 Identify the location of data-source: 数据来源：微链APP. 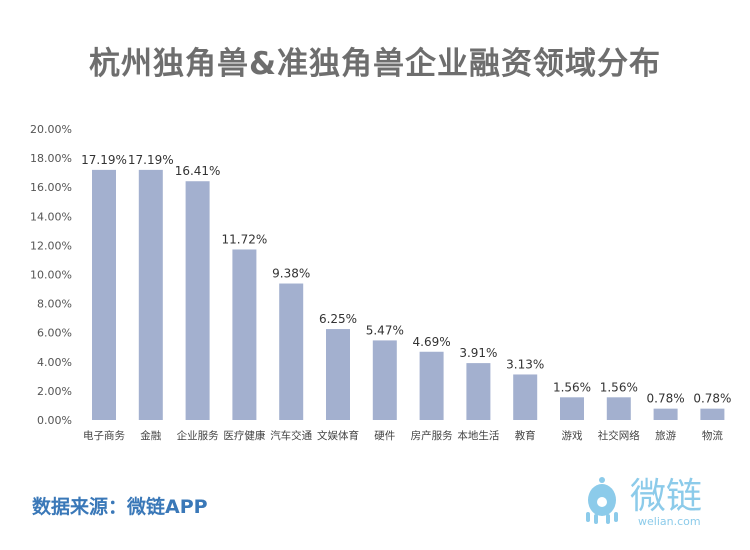
(120, 507).